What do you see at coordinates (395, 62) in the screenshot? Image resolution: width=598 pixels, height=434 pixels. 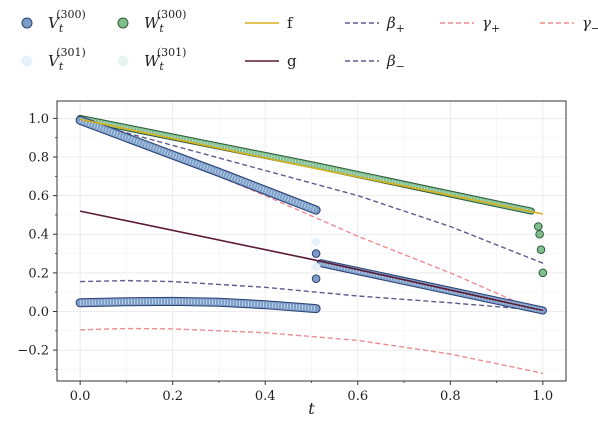 I see `legend-label: β−` at bounding box center [395, 62].